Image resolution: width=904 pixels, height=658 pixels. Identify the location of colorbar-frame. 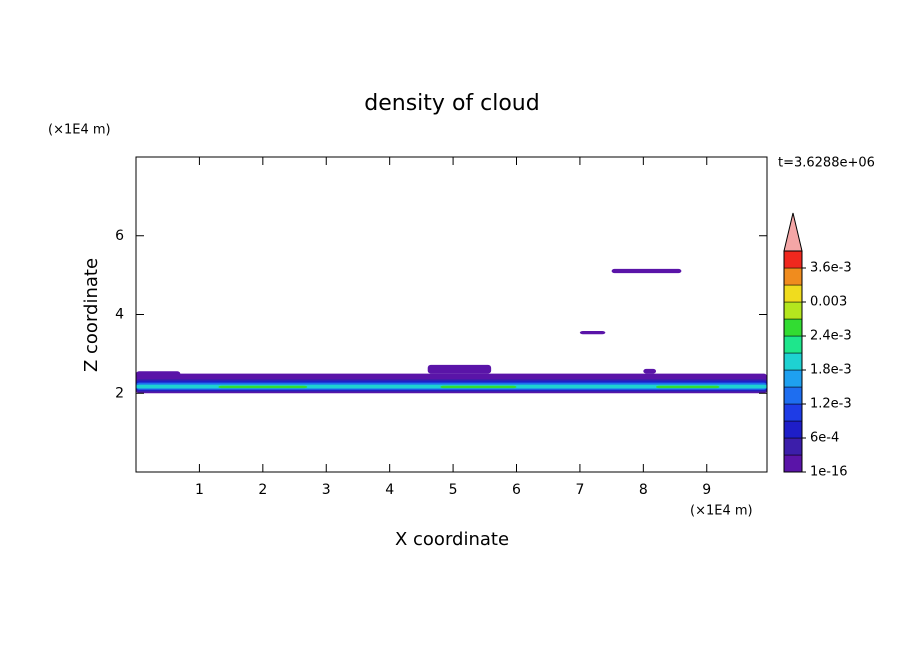
(793, 361).